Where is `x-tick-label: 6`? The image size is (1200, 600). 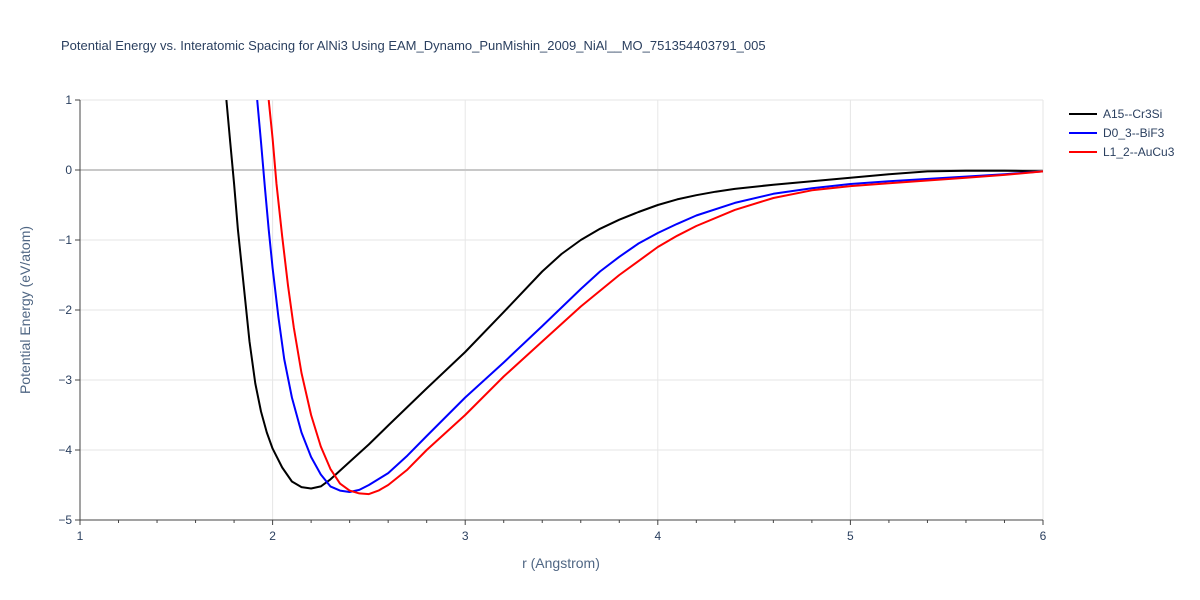 x-tick-label: 6 is located at coordinates (1043, 536).